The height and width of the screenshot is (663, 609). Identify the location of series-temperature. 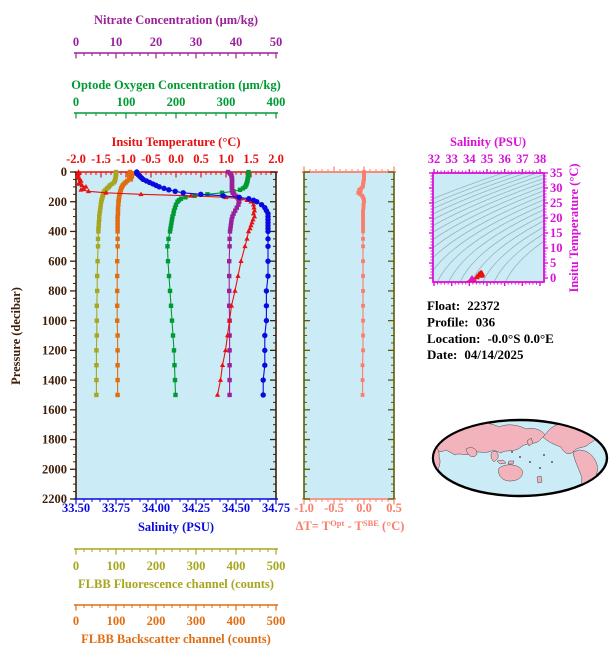
(166, 283).